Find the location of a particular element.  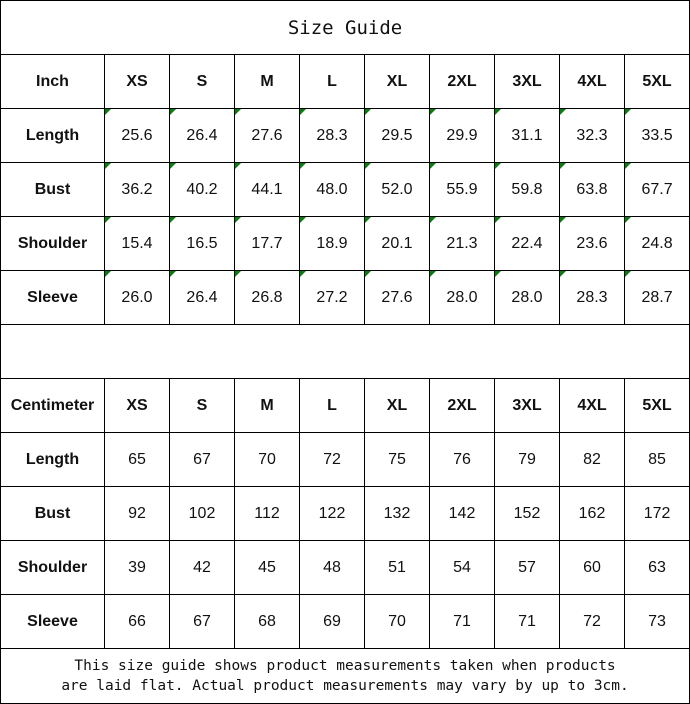

table-row: Bust 36.2 40.2 44.1 48.0 52.0 55.9 59.8 63.8 67.7 is located at coordinates (345, 189).